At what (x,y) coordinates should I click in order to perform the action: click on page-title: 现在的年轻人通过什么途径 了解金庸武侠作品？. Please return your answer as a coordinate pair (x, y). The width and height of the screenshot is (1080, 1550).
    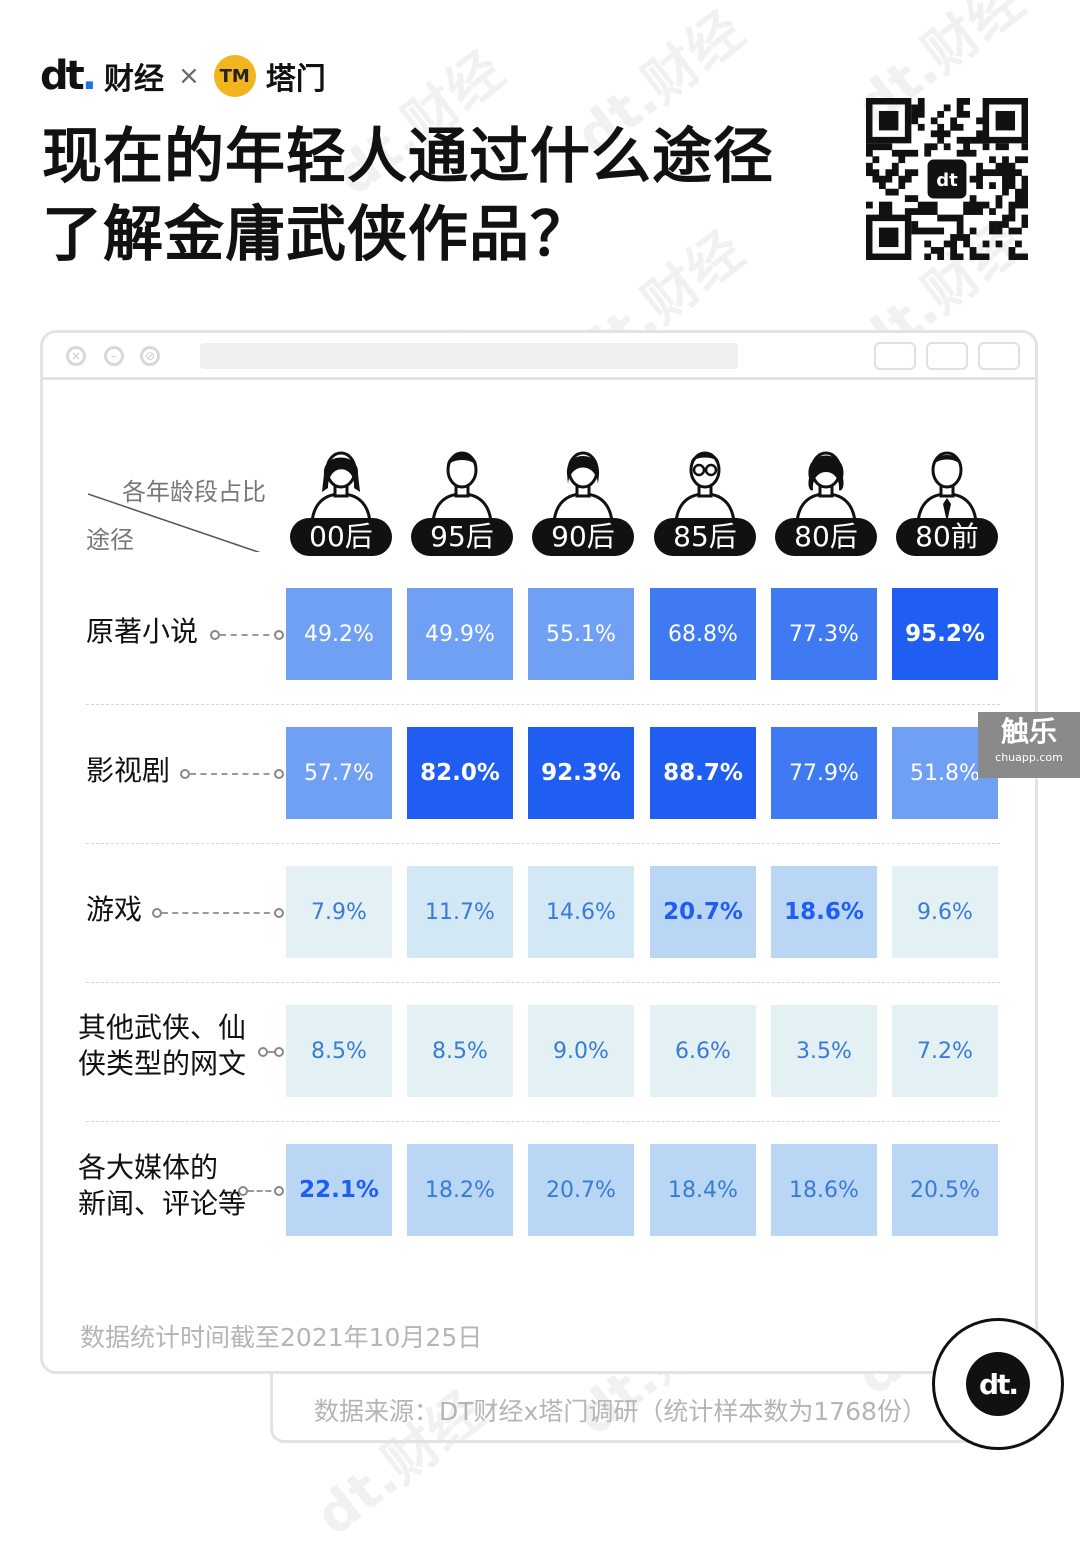
    Looking at the image, I should click on (408, 196).